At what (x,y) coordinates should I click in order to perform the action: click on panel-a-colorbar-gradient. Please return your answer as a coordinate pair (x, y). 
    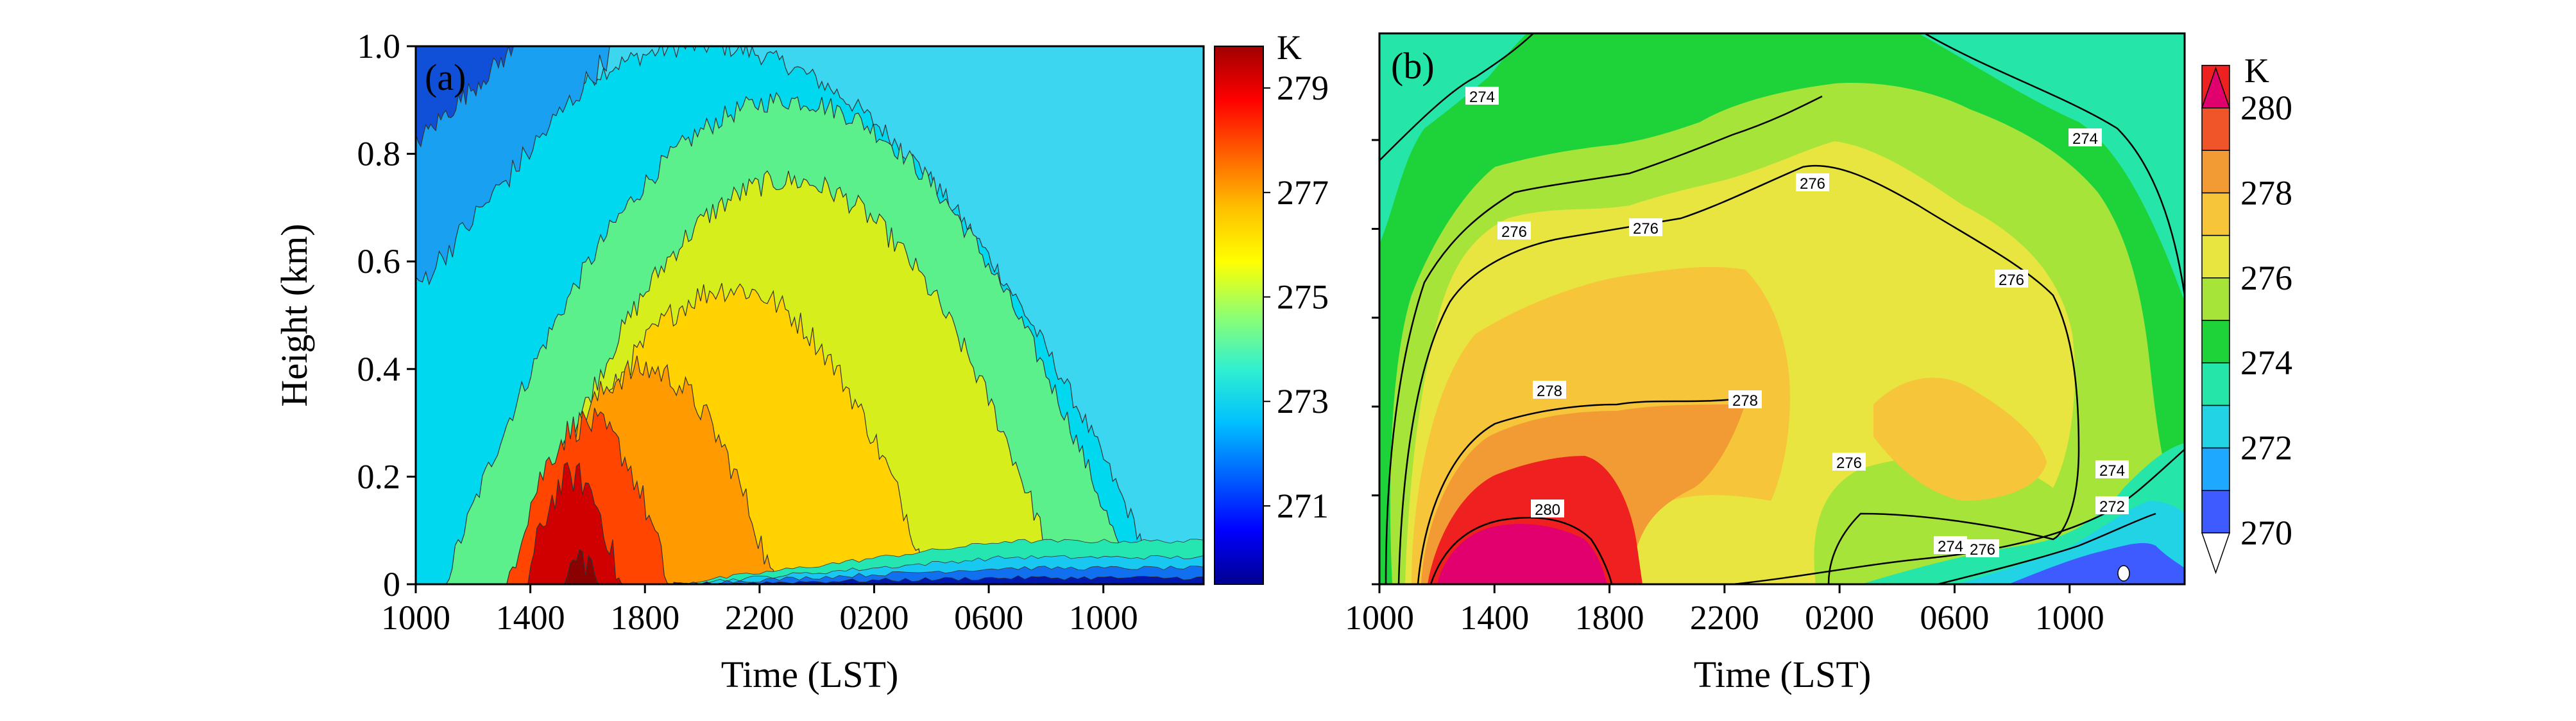
    Looking at the image, I should click on (1239, 315).